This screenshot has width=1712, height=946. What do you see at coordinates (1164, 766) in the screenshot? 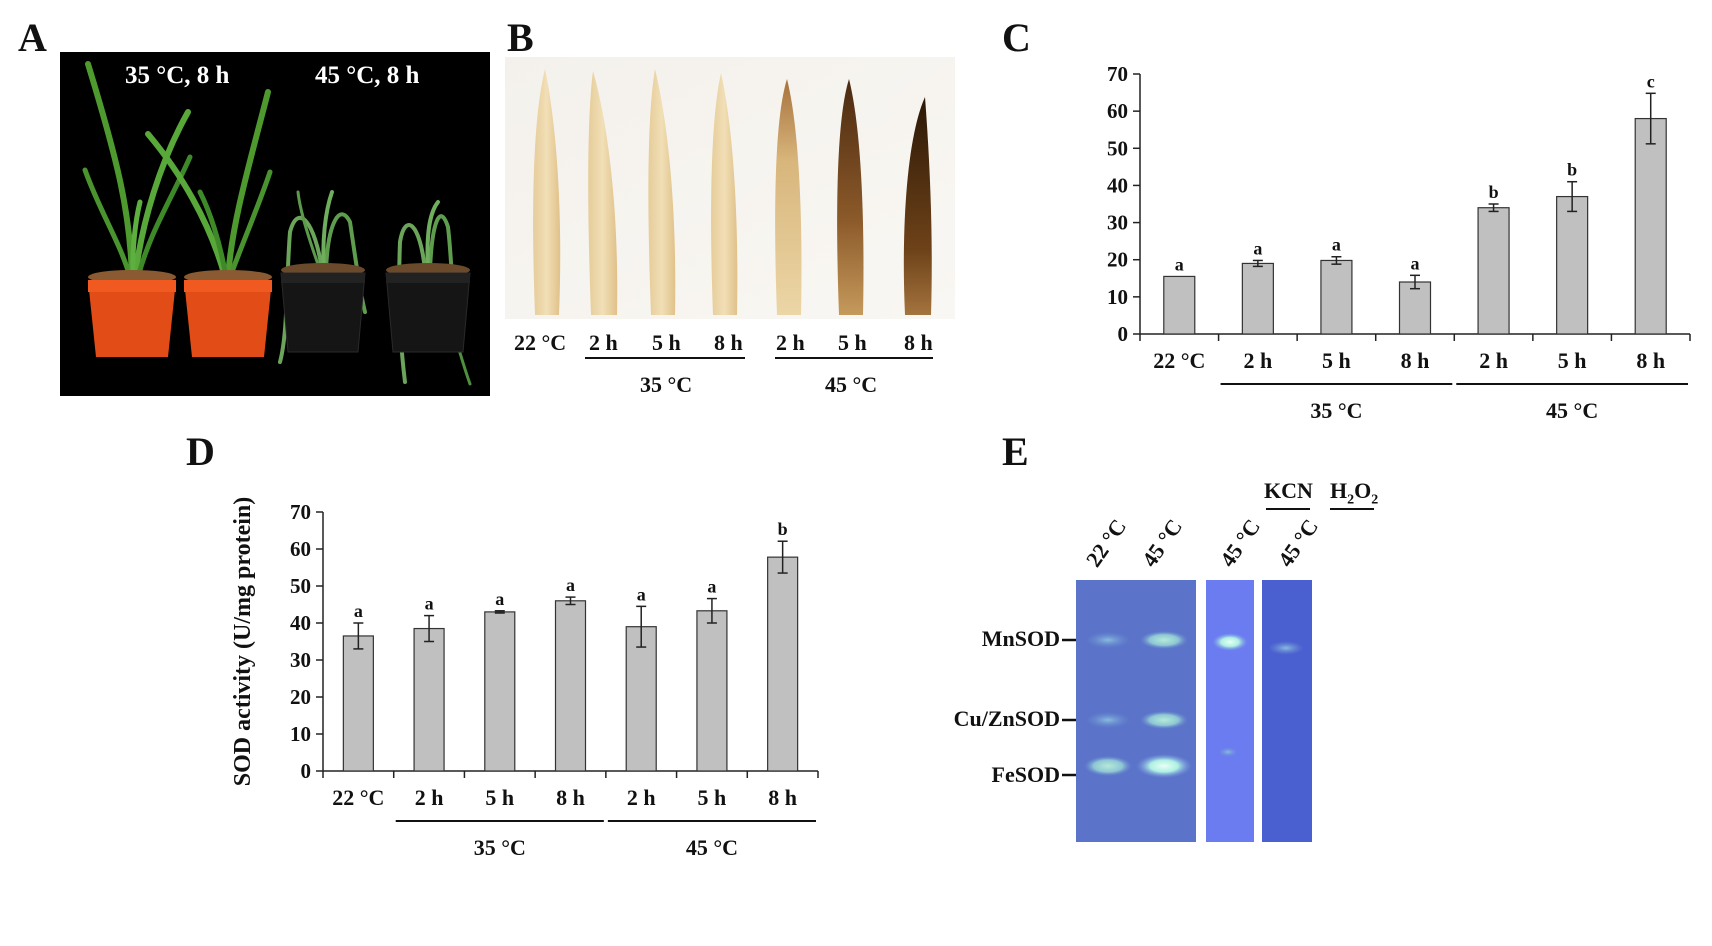
I see `band-fesod-45c` at bounding box center [1164, 766].